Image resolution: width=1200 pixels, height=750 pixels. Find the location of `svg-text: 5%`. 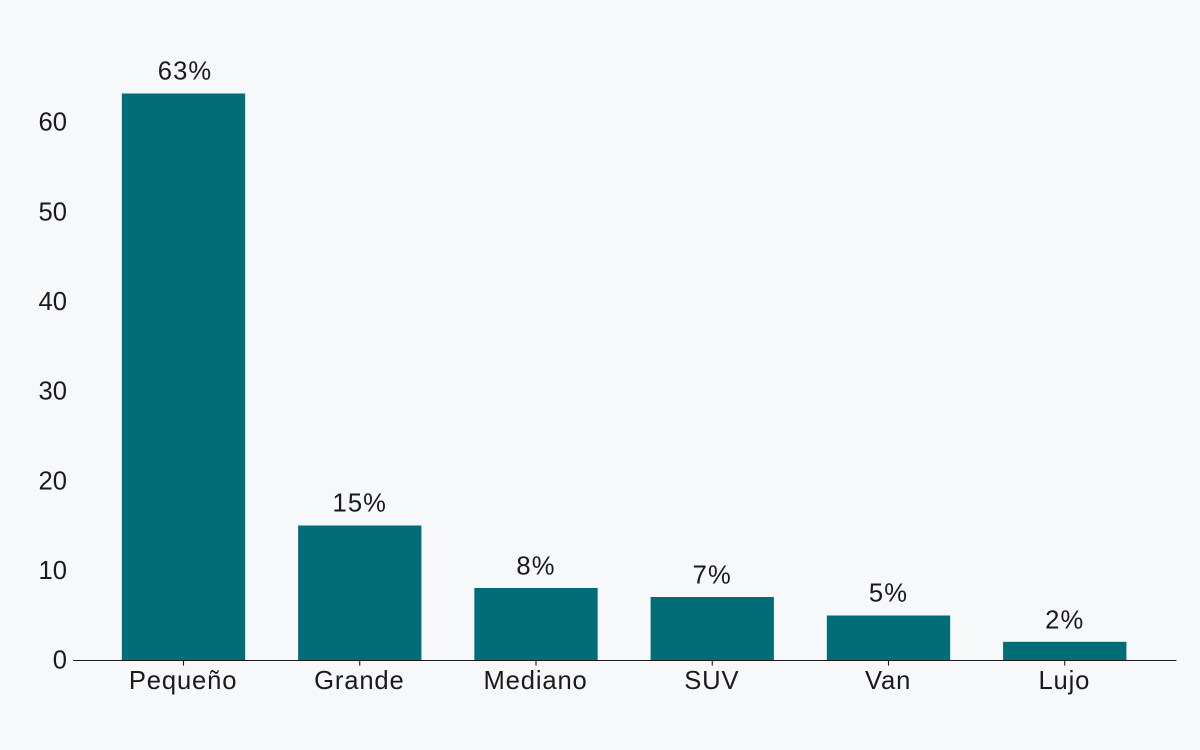

svg-text: 5% is located at coordinates (888, 594).